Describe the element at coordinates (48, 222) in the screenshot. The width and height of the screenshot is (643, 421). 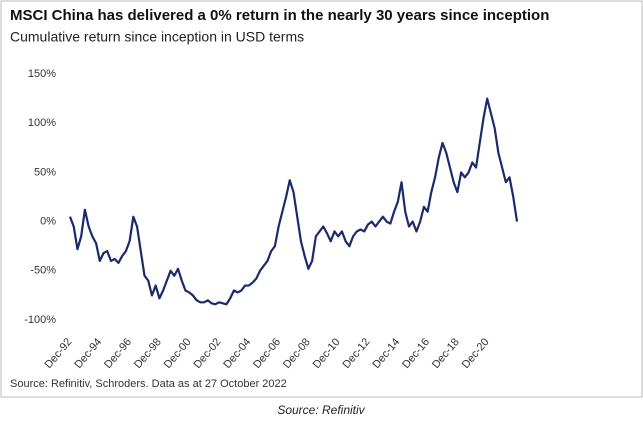
I see `y-tick-label: 0%` at that location.